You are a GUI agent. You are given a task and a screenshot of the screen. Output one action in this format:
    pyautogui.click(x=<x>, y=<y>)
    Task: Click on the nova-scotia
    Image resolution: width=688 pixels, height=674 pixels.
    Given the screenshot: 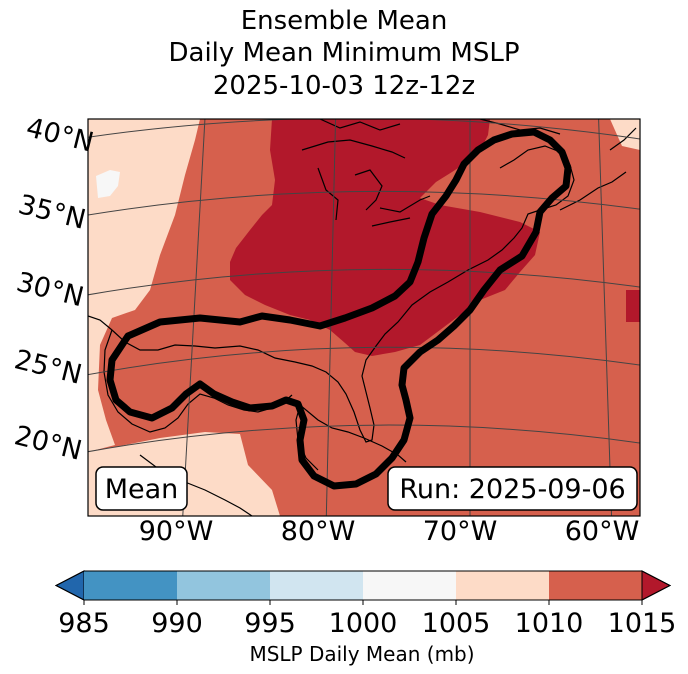 What is the action you would take?
    pyautogui.click(x=598, y=169)
    